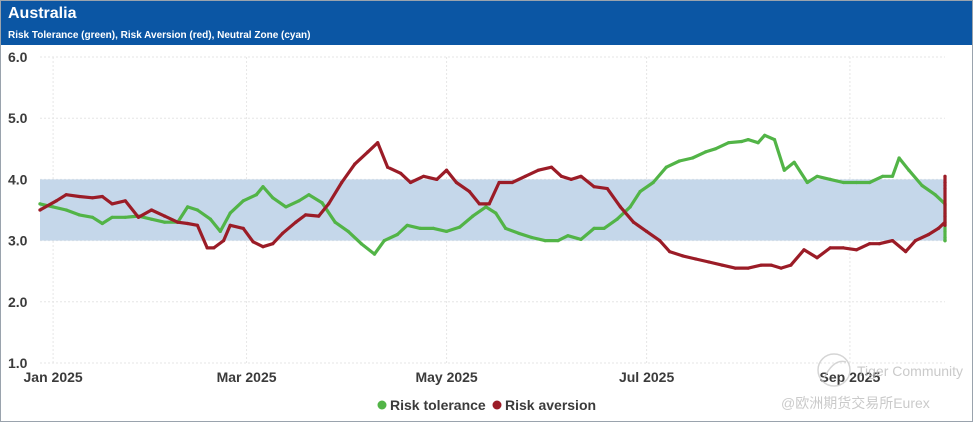 The height and width of the screenshot is (424, 975). Describe the element at coordinates (855, 403) in the screenshot. I see `watermark-line2: @欧洲期货交易所Eurex` at that location.